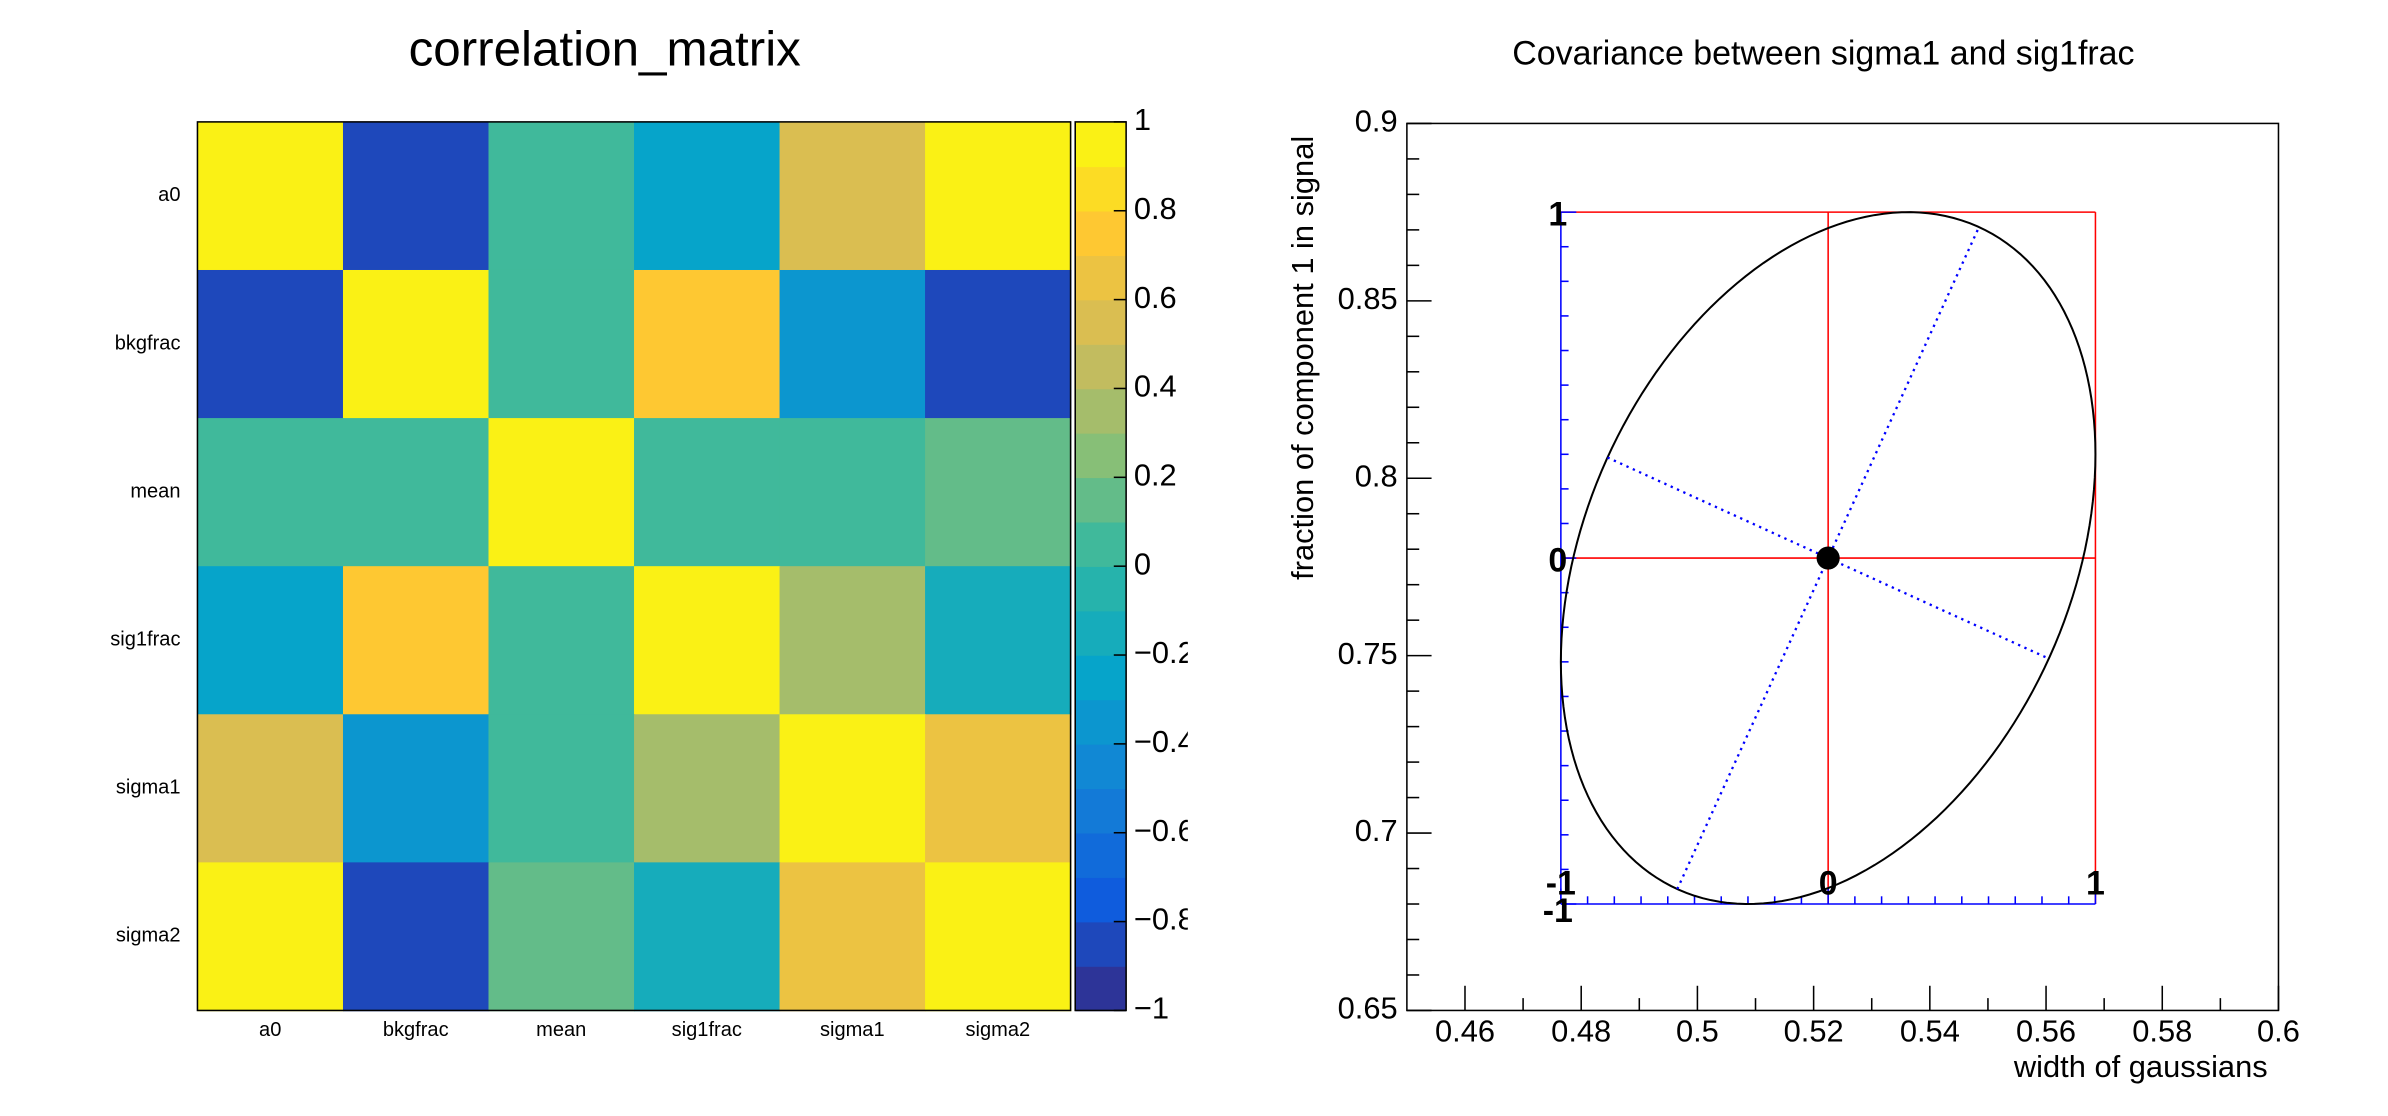 The width and height of the screenshot is (2388, 1116). I want to click on error-ellipse, so click(1828, 558).